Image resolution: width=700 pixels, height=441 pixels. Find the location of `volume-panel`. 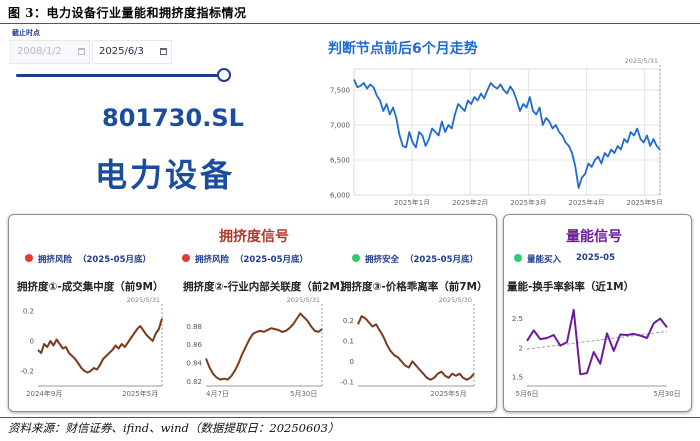

volume-panel is located at coordinates (597, 313).